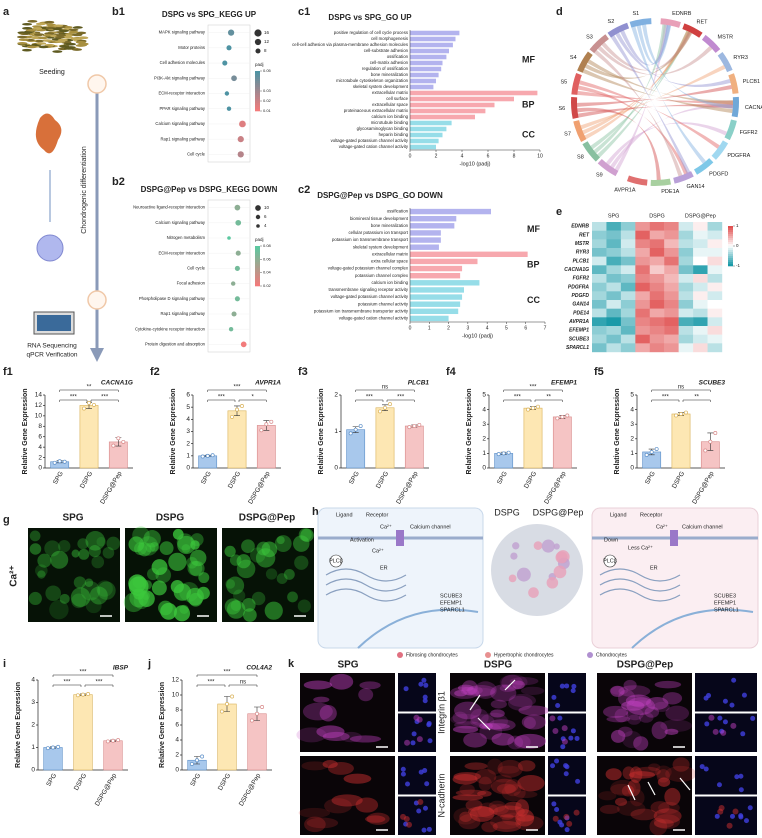  Describe the element at coordinates (243, 683) in the screenshot. I see `significance-label: ns` at that location.